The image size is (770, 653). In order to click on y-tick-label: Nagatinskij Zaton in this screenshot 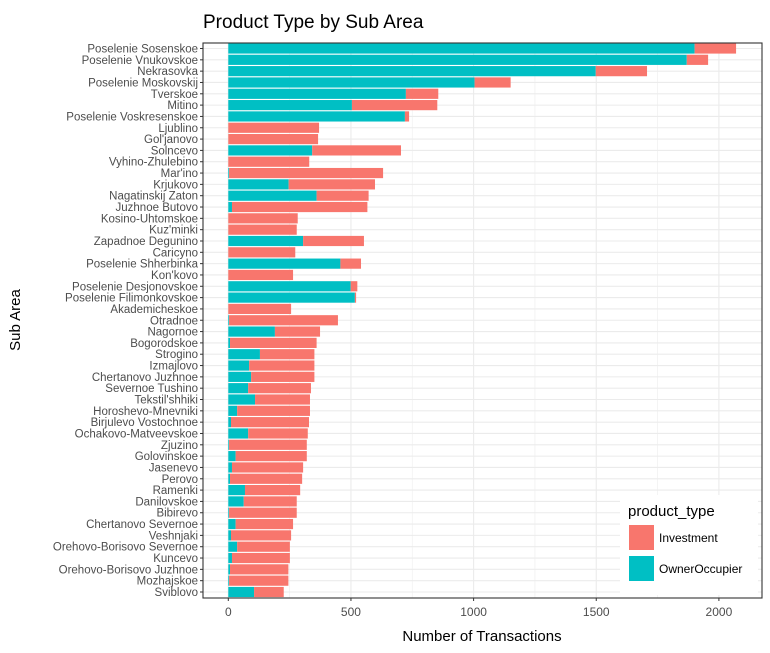, I will do `click(153, 197)`.